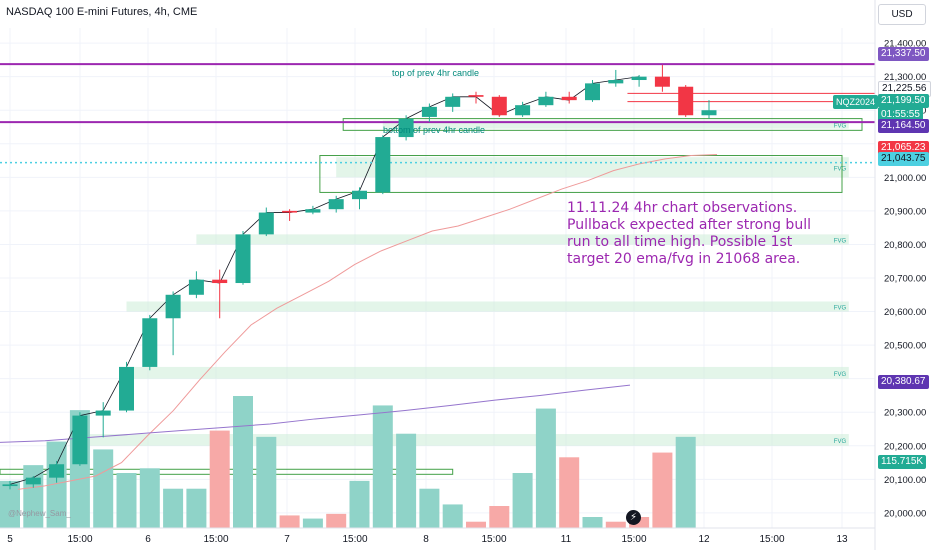 The height and width of the screenshot is (550, 932). Describe the element at coordinates (905, 77) in the screenshot. I see `y-tick-label: 21,300.00` at that location.